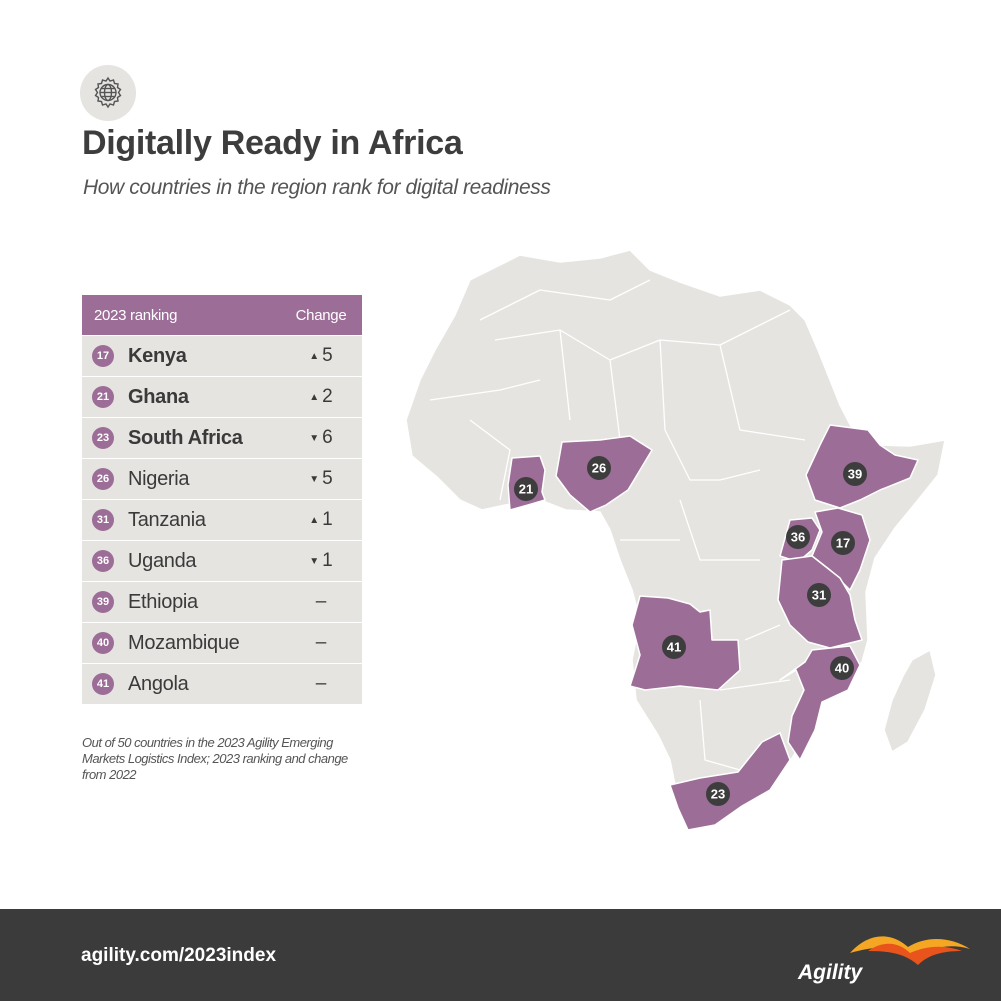  Describe the element at coordinates (158, 683) in the screenshot. I see `country-name: Angola` at that location.